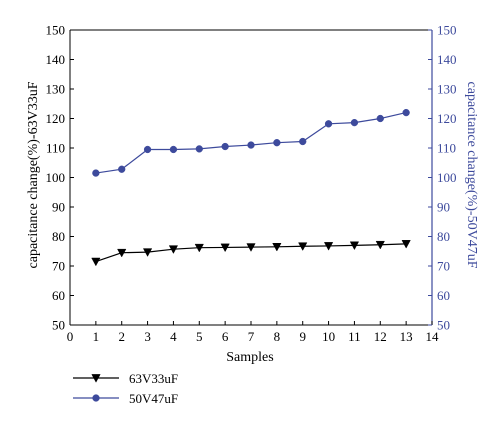 This screenshot has height=425, width=500. What do you see at coordinates (58, 325) in the screenshot?
I see `y-left-tick-label: 50` at bounding box center [58, 325].